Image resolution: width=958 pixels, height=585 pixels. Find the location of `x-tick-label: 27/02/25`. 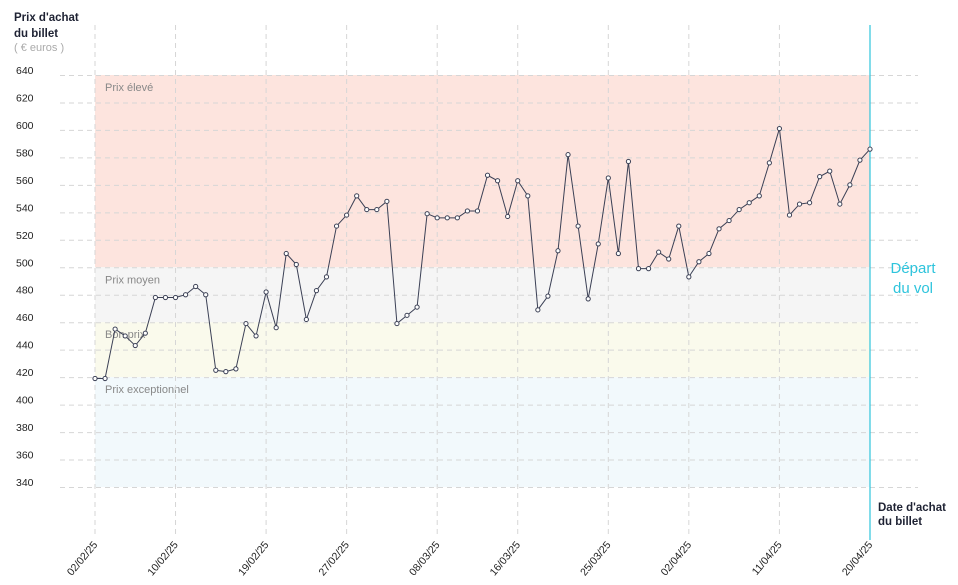

x-tick-label: 27/02/25 is located at coordinates (334, 558).